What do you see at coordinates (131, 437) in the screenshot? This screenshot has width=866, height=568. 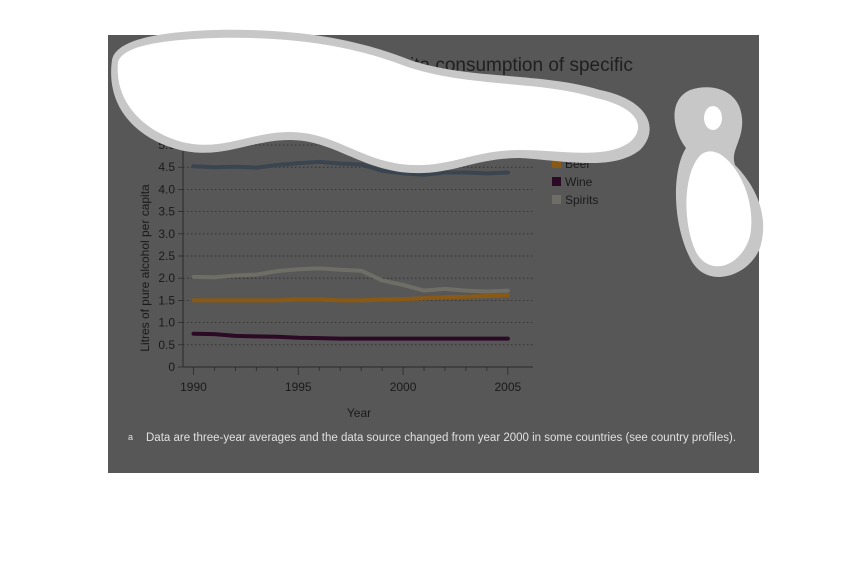 I see `footnote-mark: a` at bounding box center [131, 437].